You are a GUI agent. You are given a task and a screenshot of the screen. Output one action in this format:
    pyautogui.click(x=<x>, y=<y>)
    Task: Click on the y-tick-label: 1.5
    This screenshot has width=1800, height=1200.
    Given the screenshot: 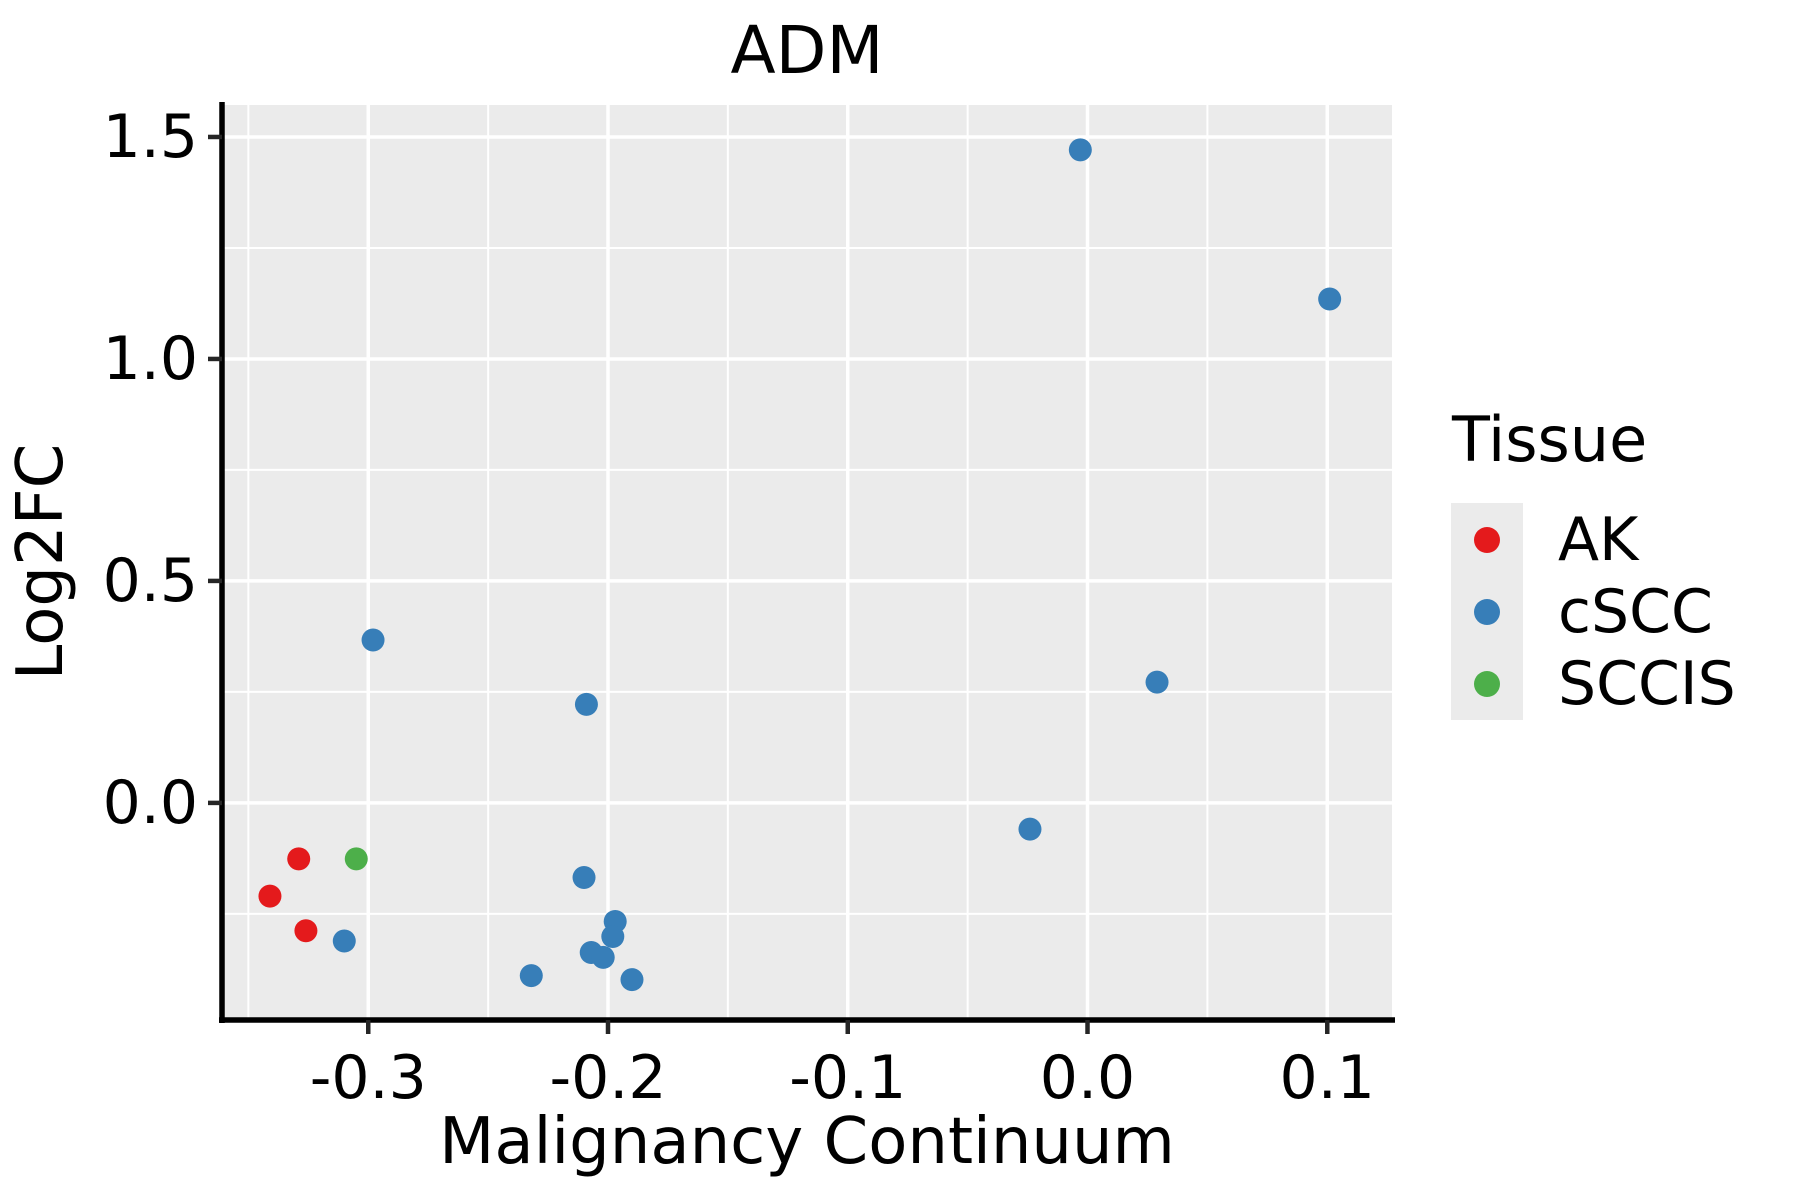 What is the action you would take?
    pyautogui.click(x=150, y=137)
    